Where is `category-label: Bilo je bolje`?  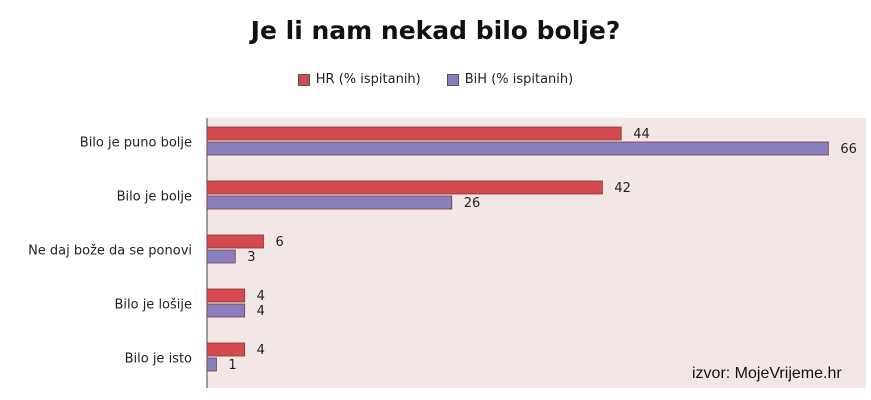
category-label: Bilo je bolje is located at coordinates (154, 197).